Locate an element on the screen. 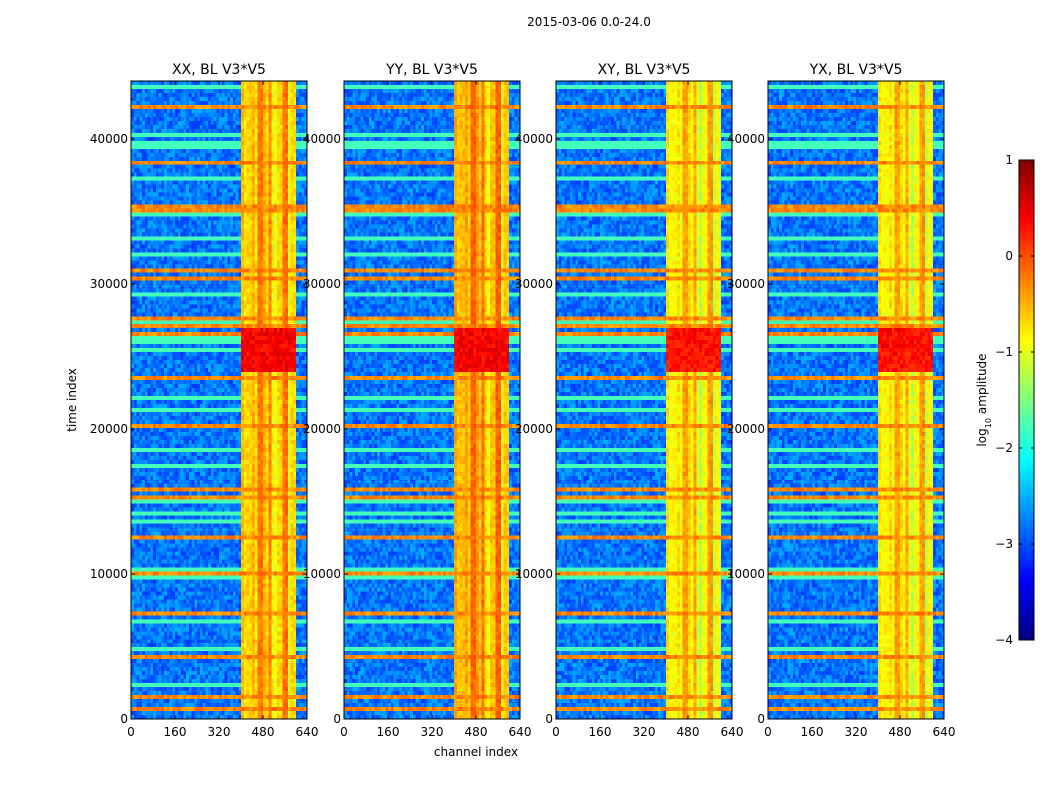 The height and width of the screenshot is (800, 1050). colorbar-label: log10 amplitude is located at coordinates (984, 399).